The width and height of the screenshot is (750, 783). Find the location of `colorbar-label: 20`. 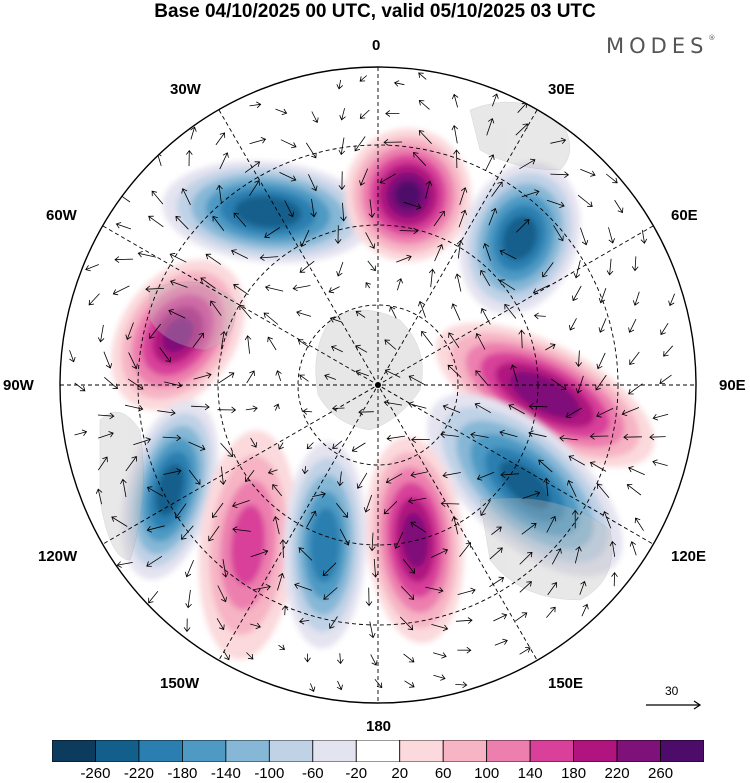

colorbar-label: 20 is located at coordinates (400, 773).